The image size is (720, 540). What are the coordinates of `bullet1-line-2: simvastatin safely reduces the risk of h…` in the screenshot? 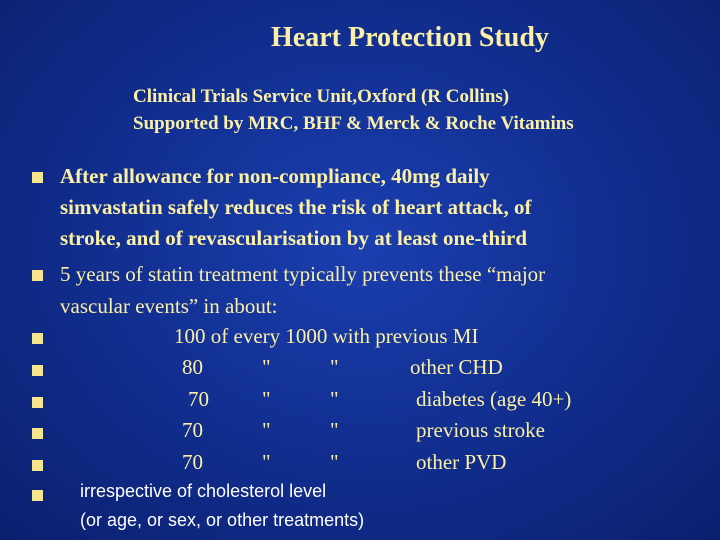 It's located at (296, 207).